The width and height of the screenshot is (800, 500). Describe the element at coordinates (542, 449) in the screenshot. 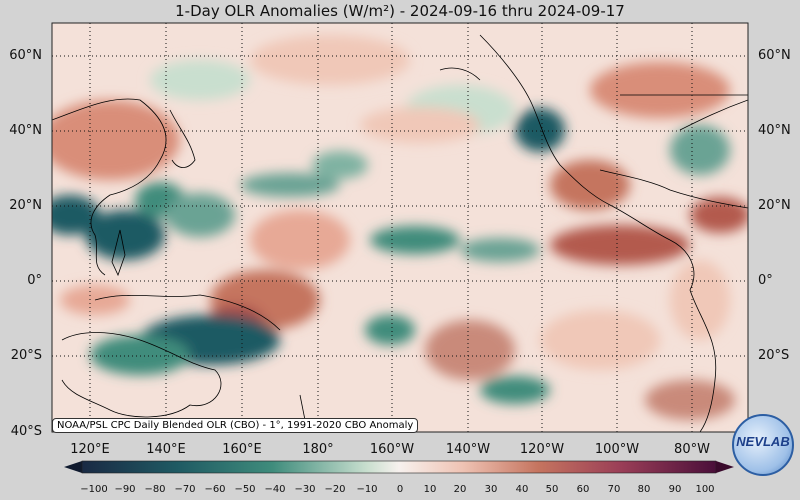

I see `lon-label: 120°W` at that location.